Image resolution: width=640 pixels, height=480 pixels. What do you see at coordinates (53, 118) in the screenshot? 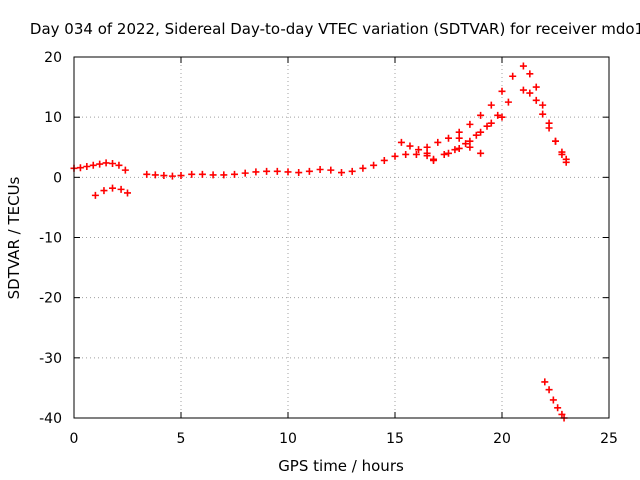
I see `y-tick-label: 10` at bounding box center [53, 118].